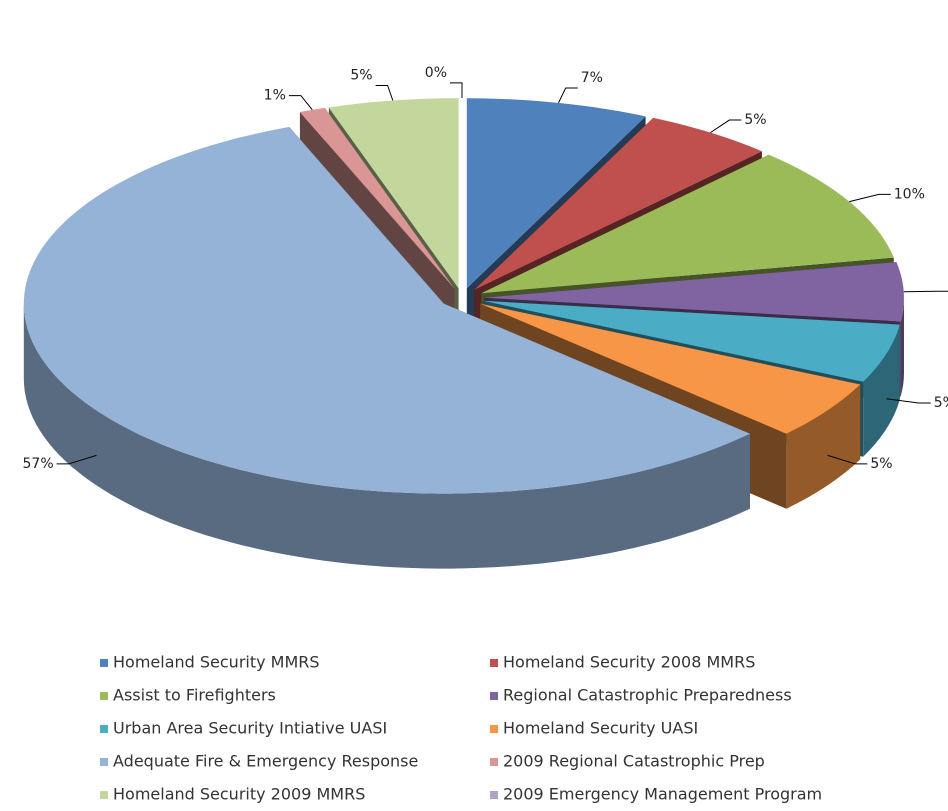 The height and width of the screenshot is (811, 948). I want to click on data-label: 10%, so click(909, 194).